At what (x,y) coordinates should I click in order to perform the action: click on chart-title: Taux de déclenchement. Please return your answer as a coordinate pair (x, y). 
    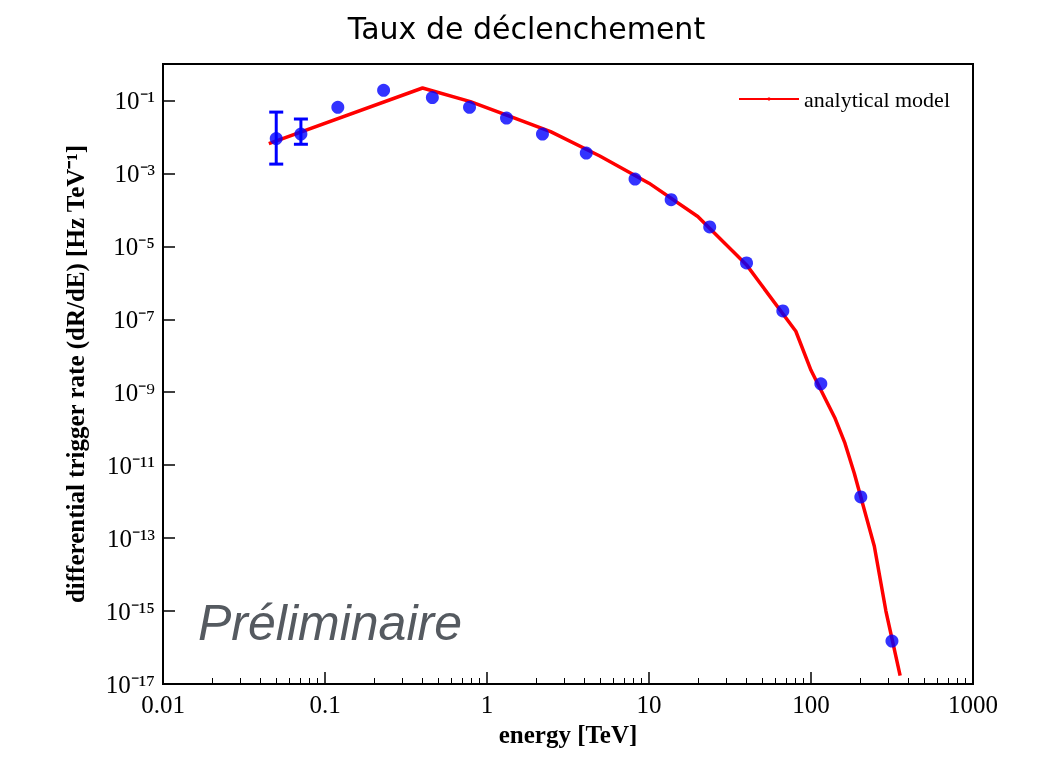
    Looking at the image, I should click on (526, 28).